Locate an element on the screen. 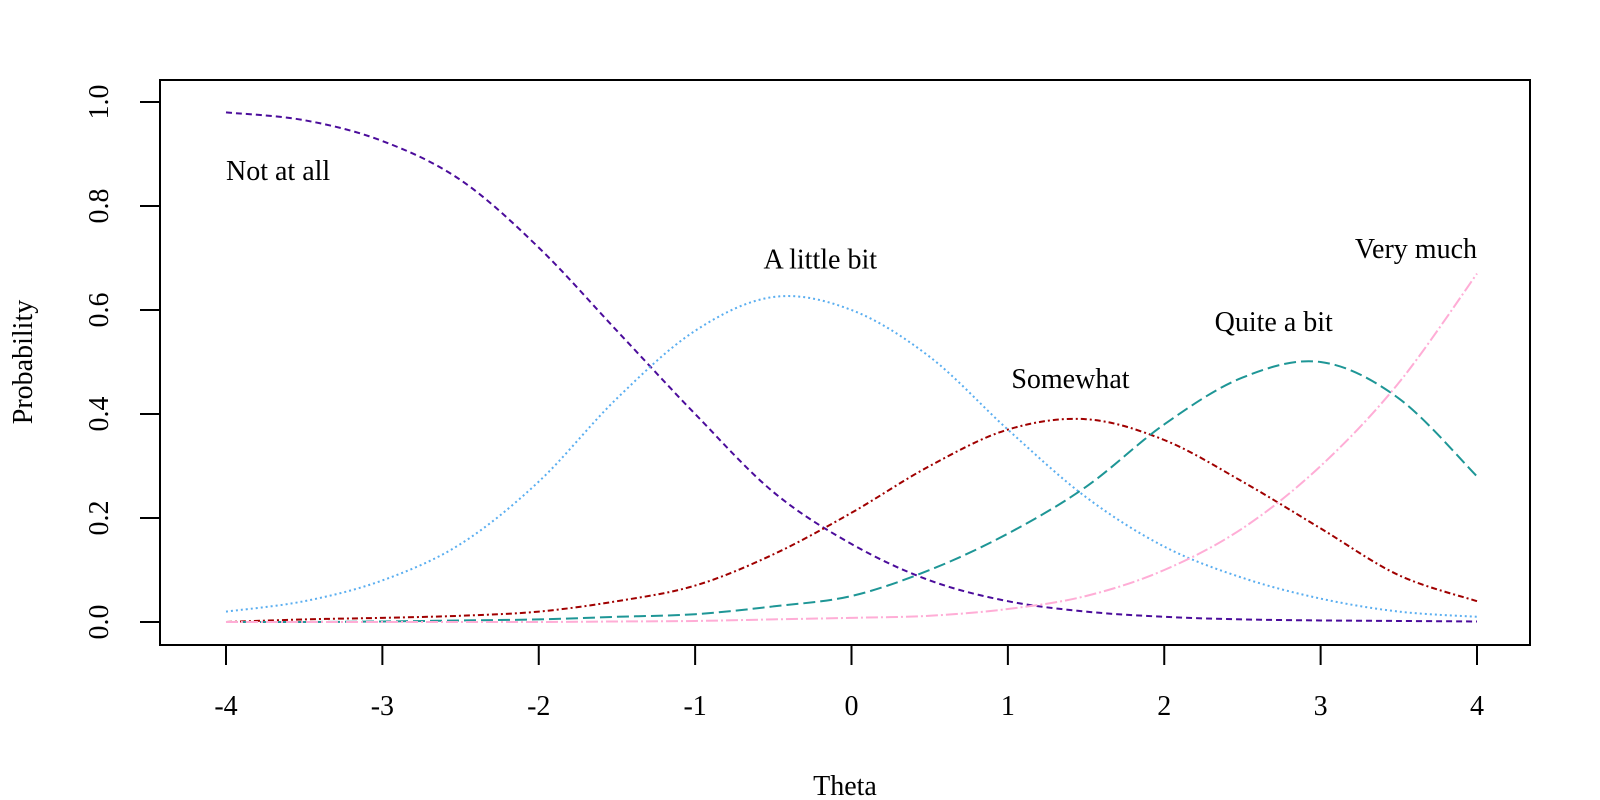  x-tick-label: 0 is located at coordinates (852, 706).